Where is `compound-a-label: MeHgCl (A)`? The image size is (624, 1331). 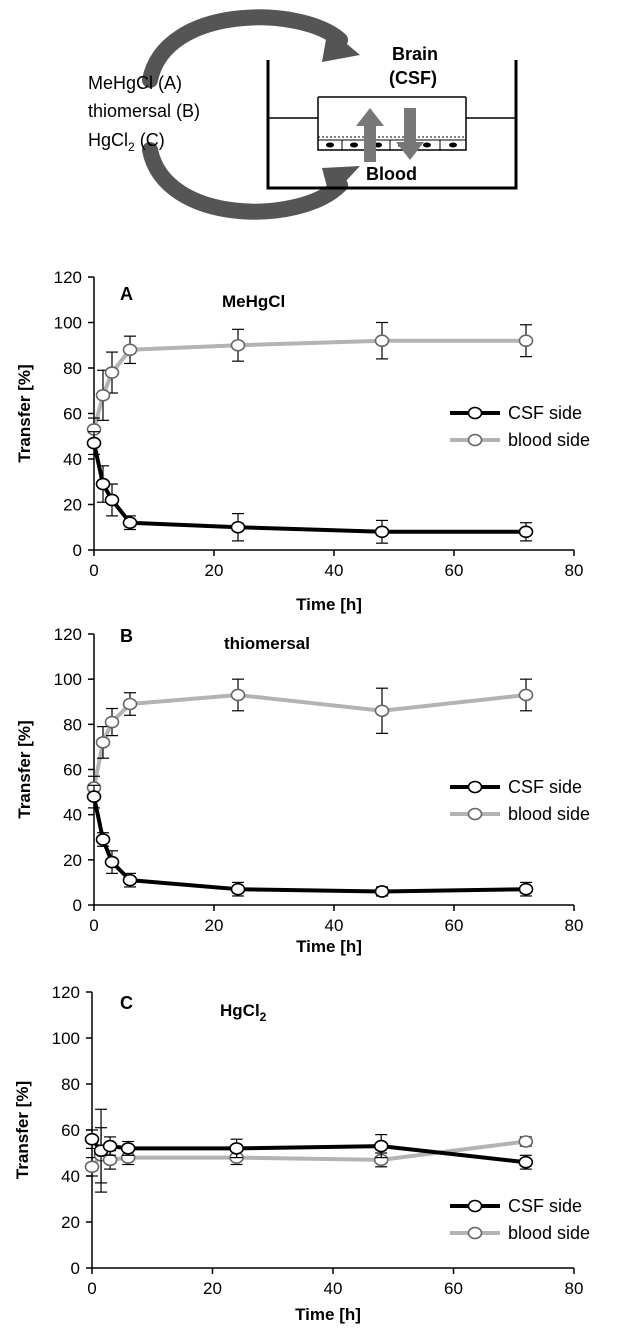 compound-a-label: MeHgCl (A) is located at coordinates (135, 83).